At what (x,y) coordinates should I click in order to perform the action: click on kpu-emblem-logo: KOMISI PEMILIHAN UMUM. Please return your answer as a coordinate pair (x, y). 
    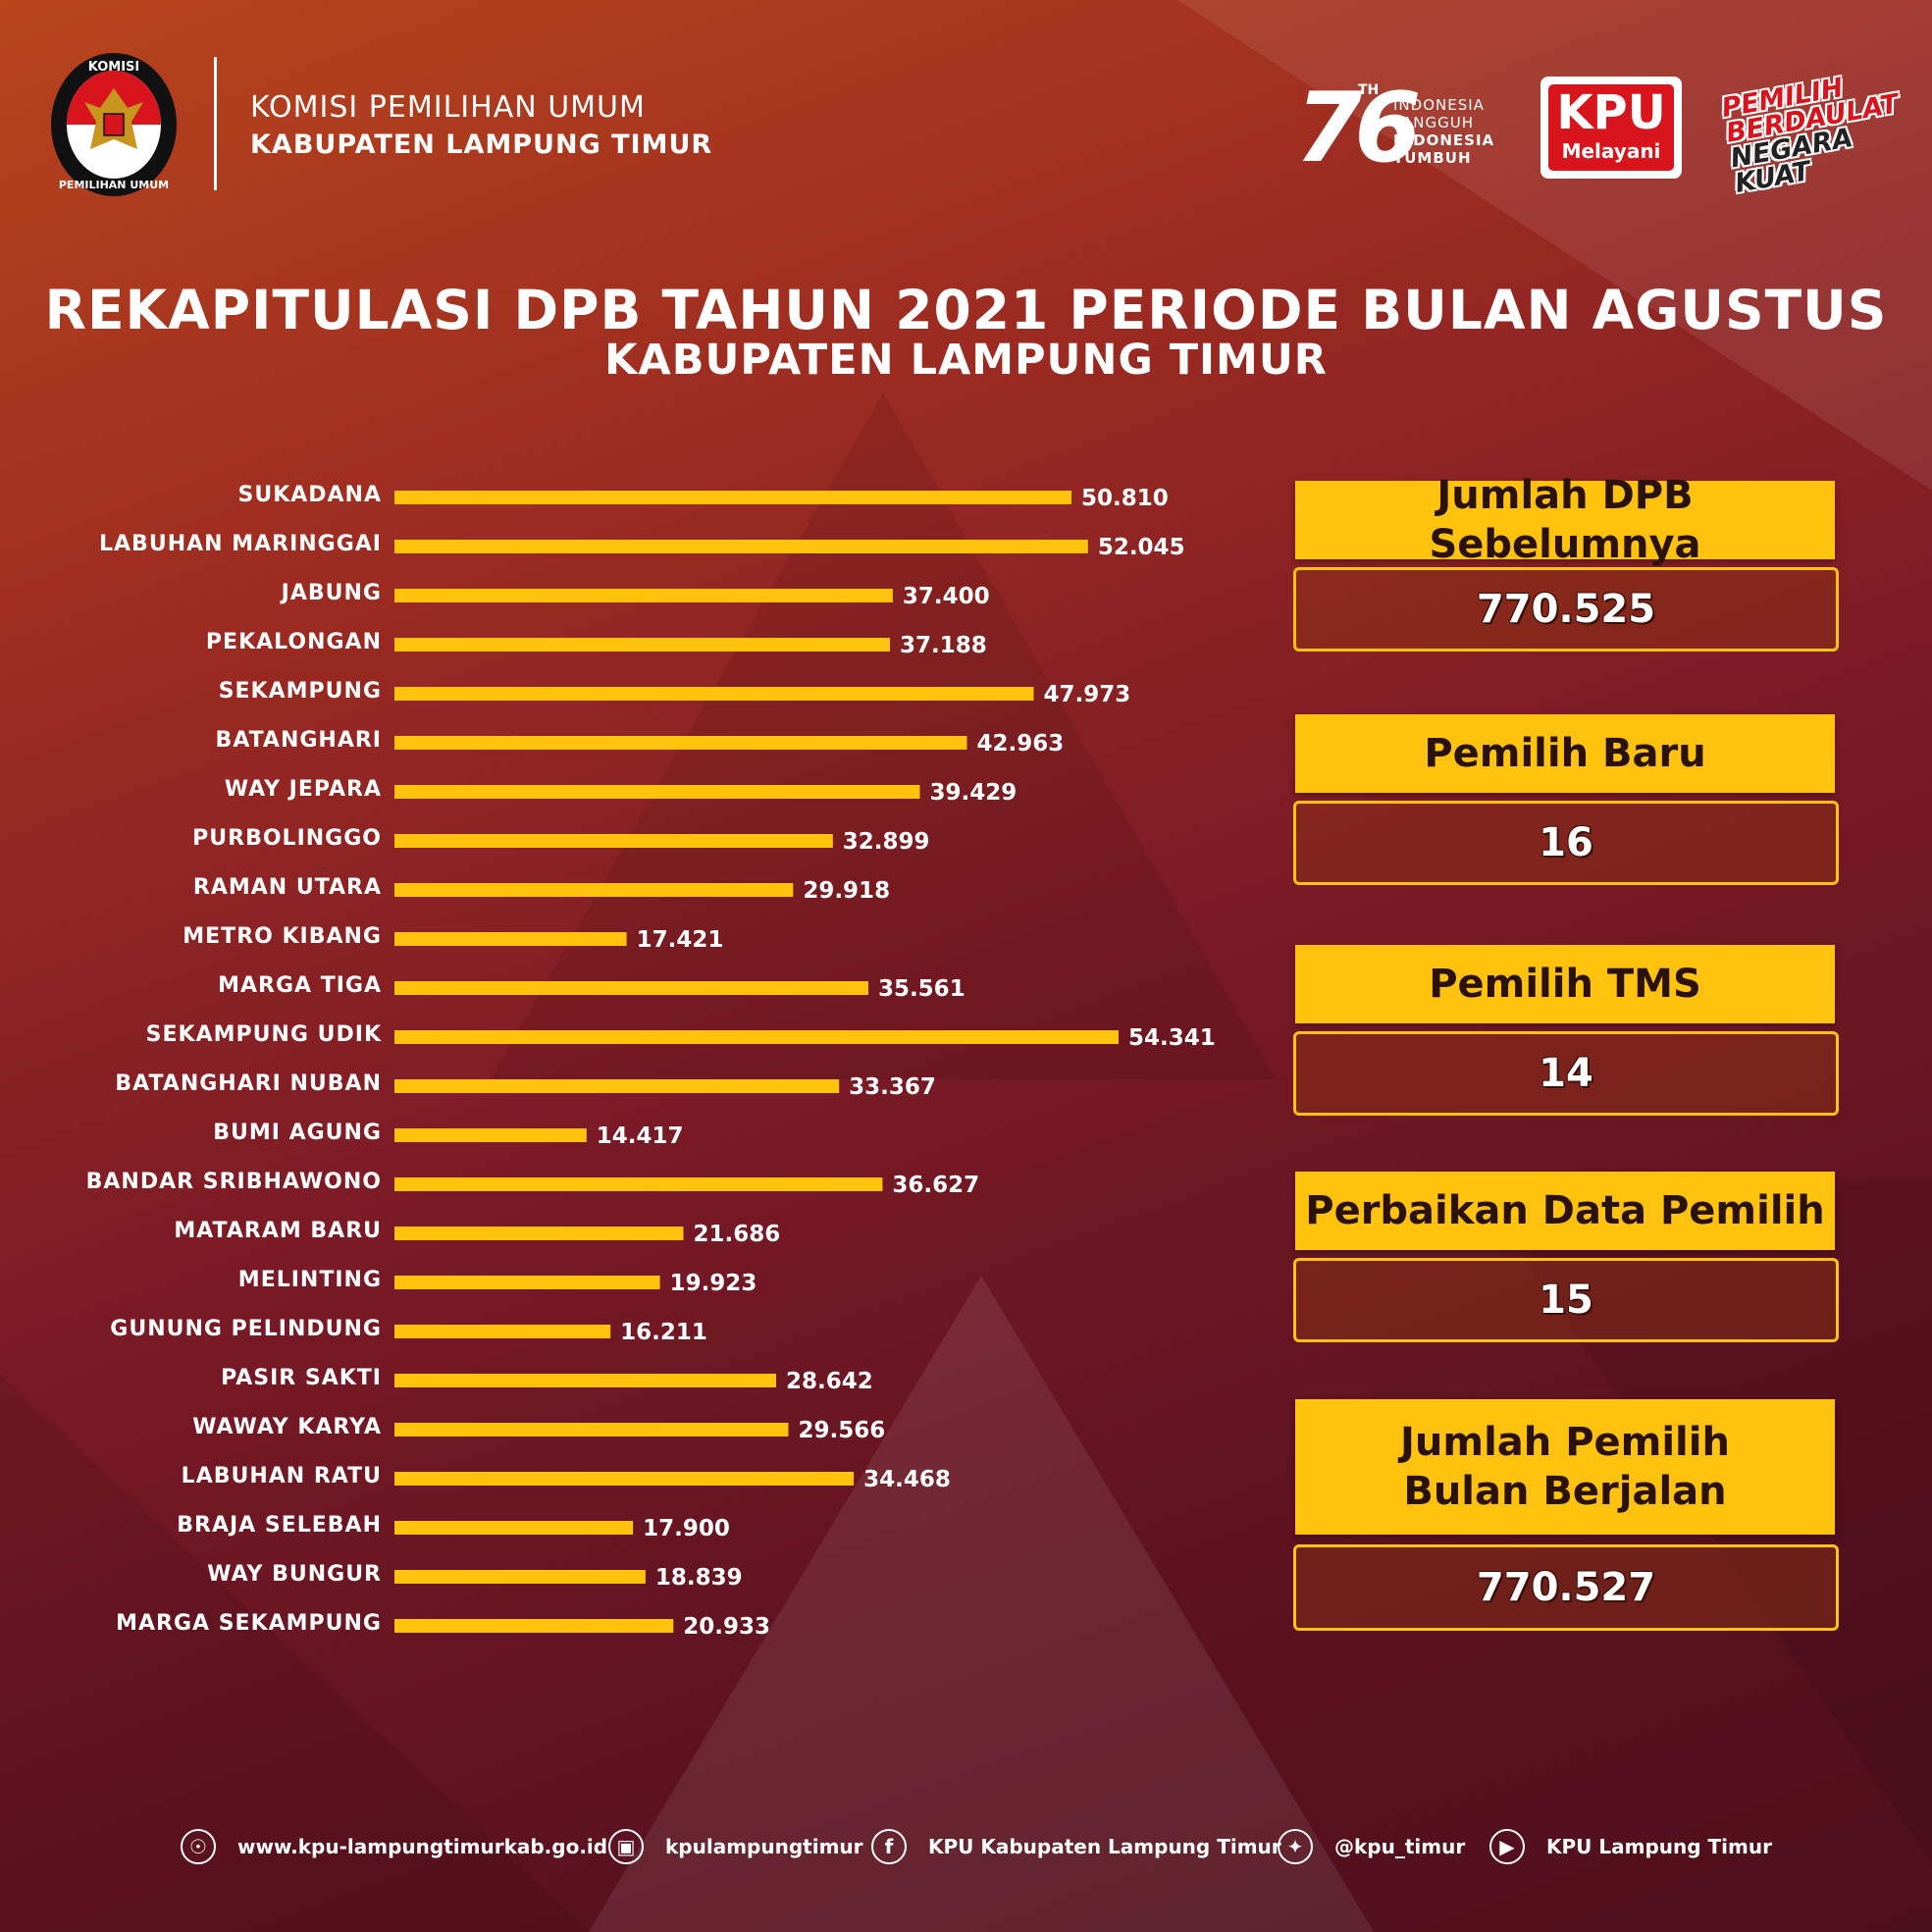
    Looking at the image, I should click on (114, 124).